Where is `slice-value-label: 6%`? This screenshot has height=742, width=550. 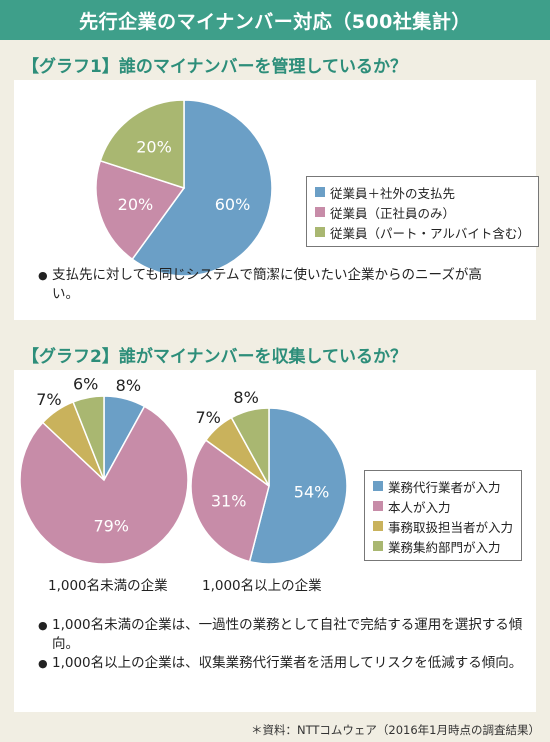
slice-value-label: 6% is located at coordinates (85, 384).